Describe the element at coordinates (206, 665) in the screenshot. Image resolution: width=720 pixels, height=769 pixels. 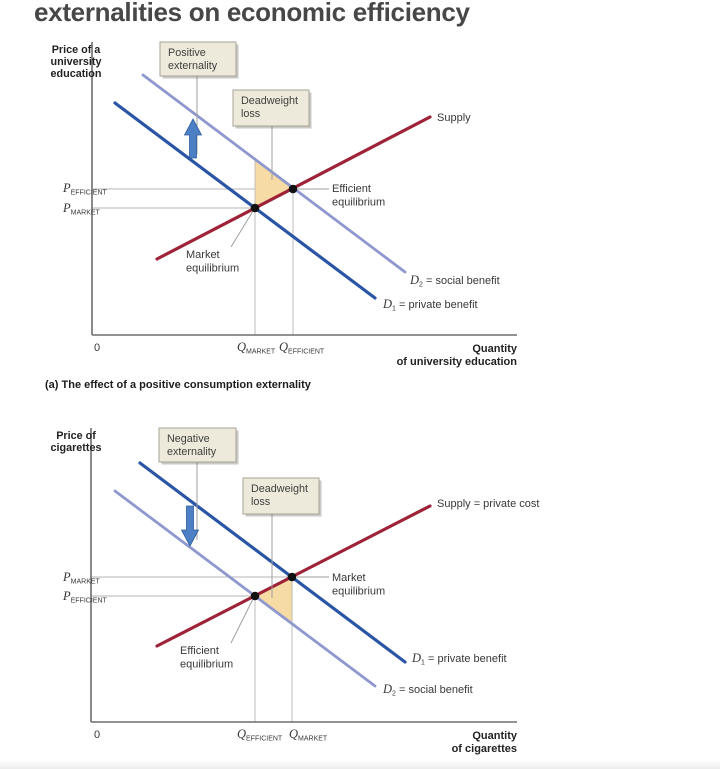
I see `panel-b-efficient-equilibrium-label-line-2: equilibrium` at that location.